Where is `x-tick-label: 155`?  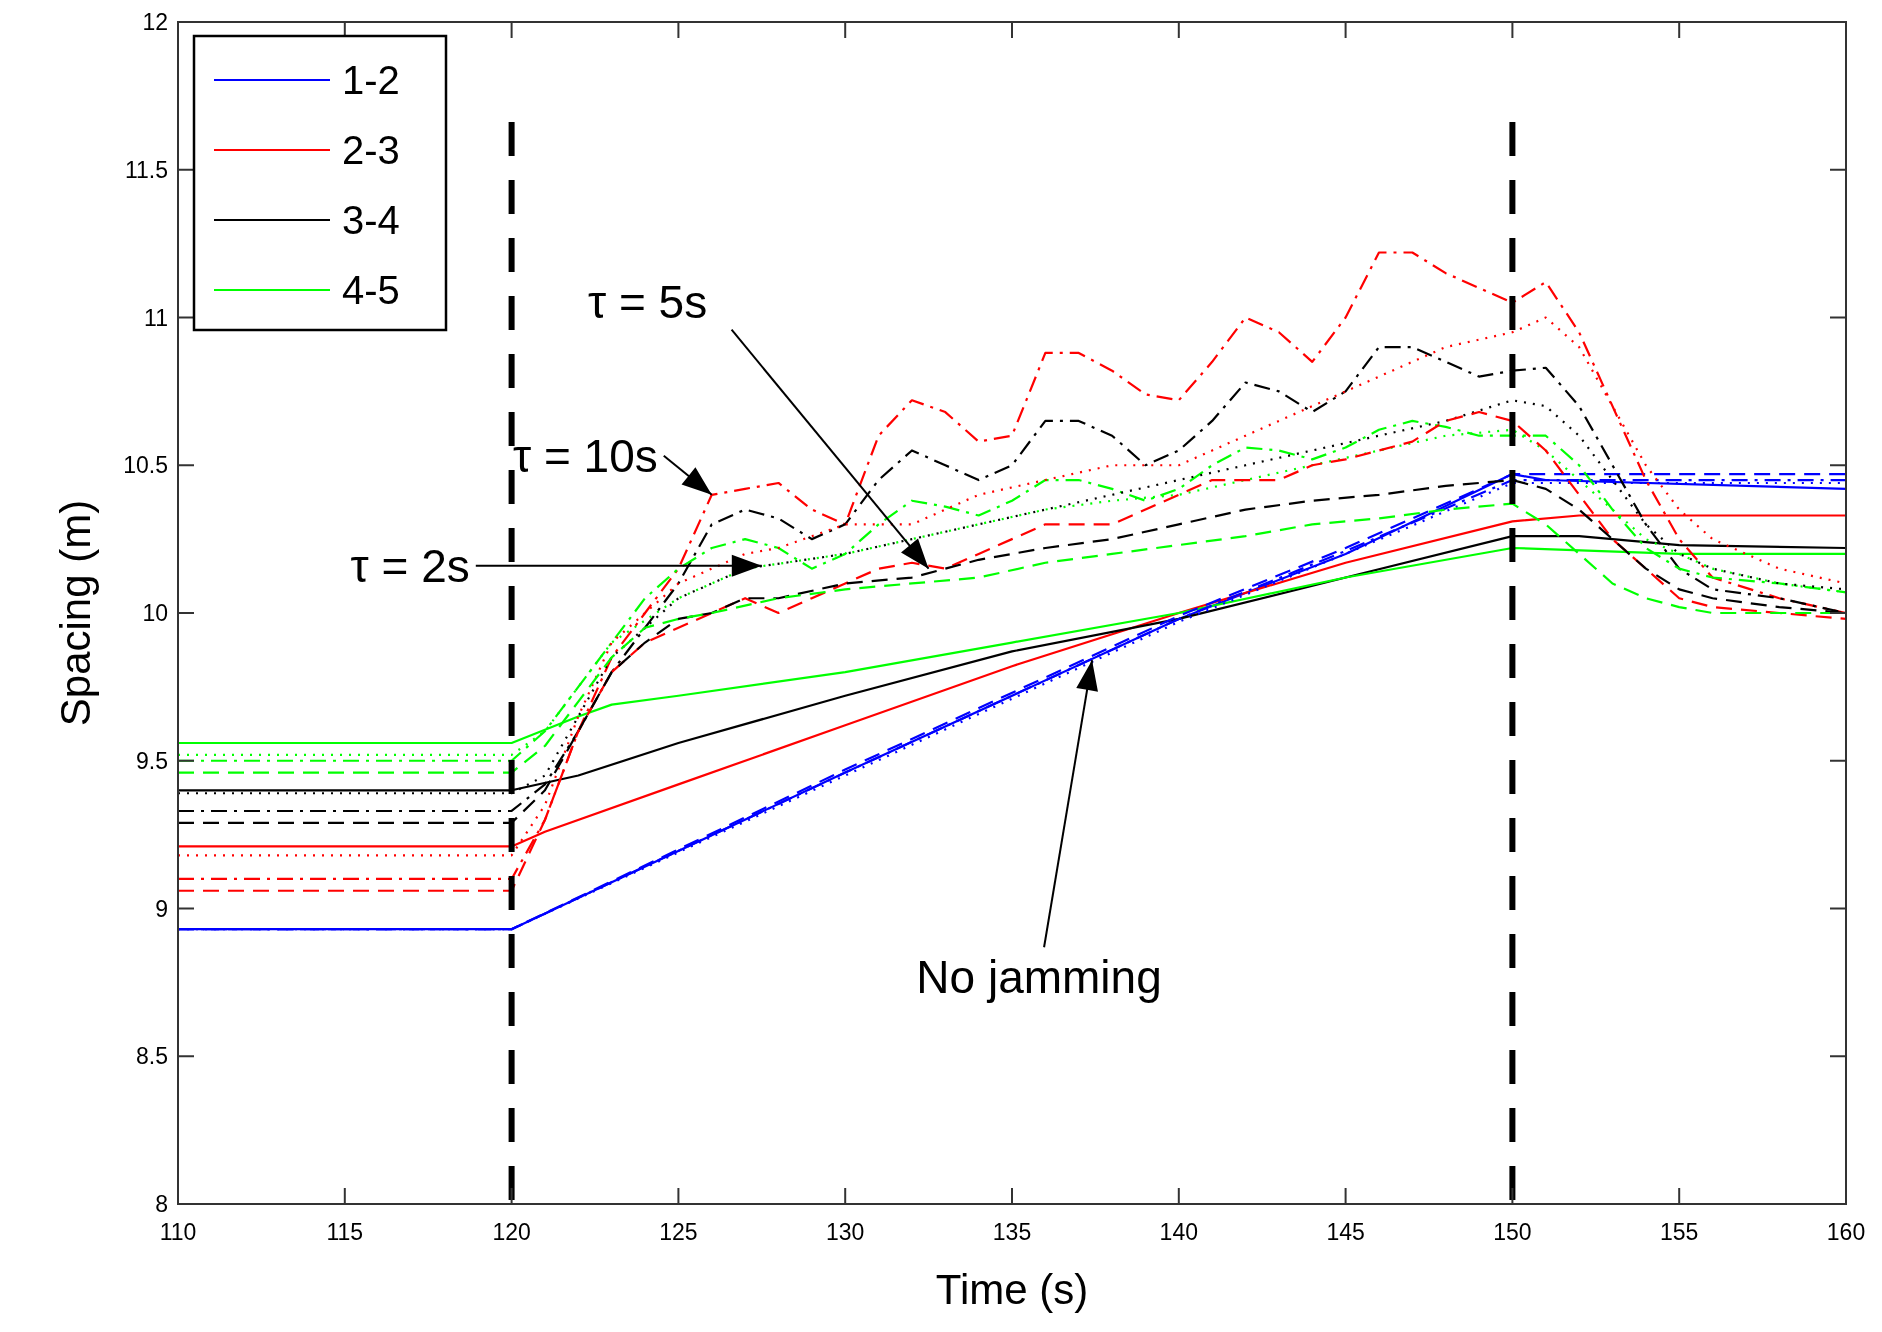 x-tick-label: 155 is located at coordinates (1679, 1232).